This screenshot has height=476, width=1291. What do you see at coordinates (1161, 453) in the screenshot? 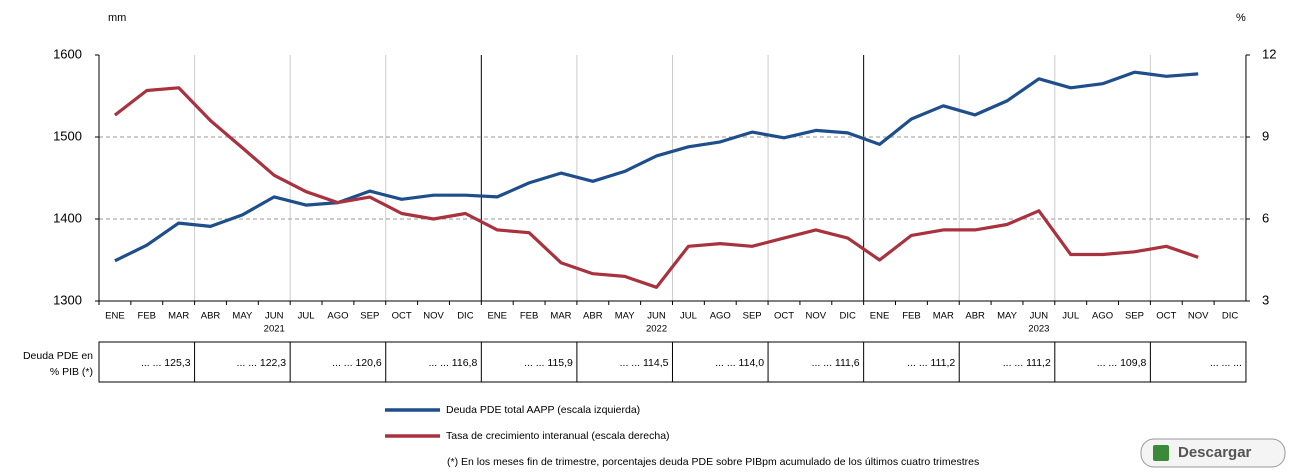
I see `button-icon` at bounding box center [1161, 453].